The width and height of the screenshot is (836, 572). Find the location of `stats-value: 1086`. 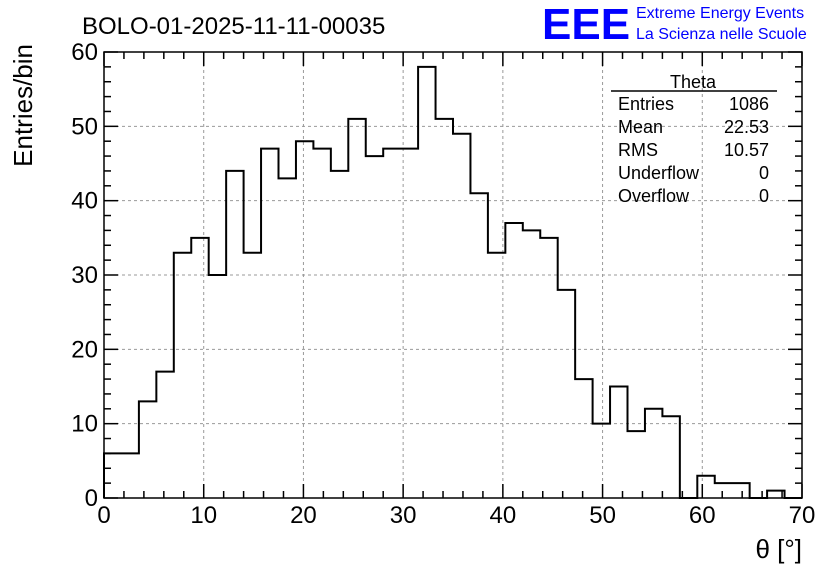

stats-value: 1086 is located at coordinates (749, 104).